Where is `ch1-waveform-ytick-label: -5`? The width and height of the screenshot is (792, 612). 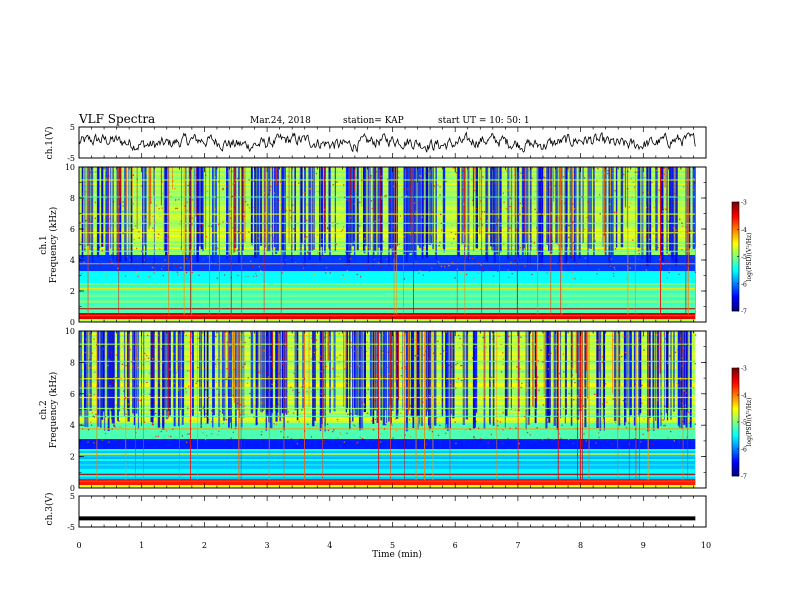 ch1-waveform-ytick-label: -5 is located at coordinates (71, 158).